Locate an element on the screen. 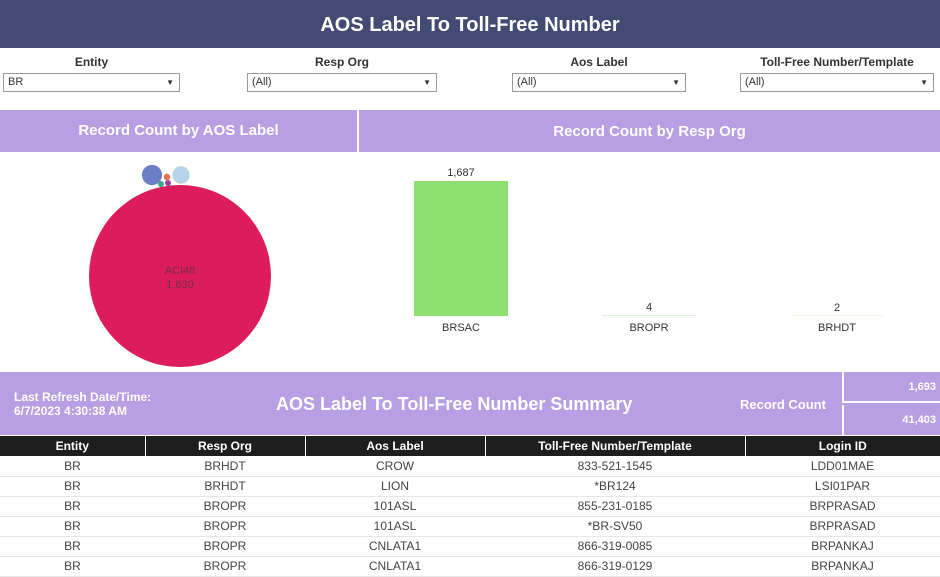  bar-value-label: 4 is located at coordinates (649, 308).